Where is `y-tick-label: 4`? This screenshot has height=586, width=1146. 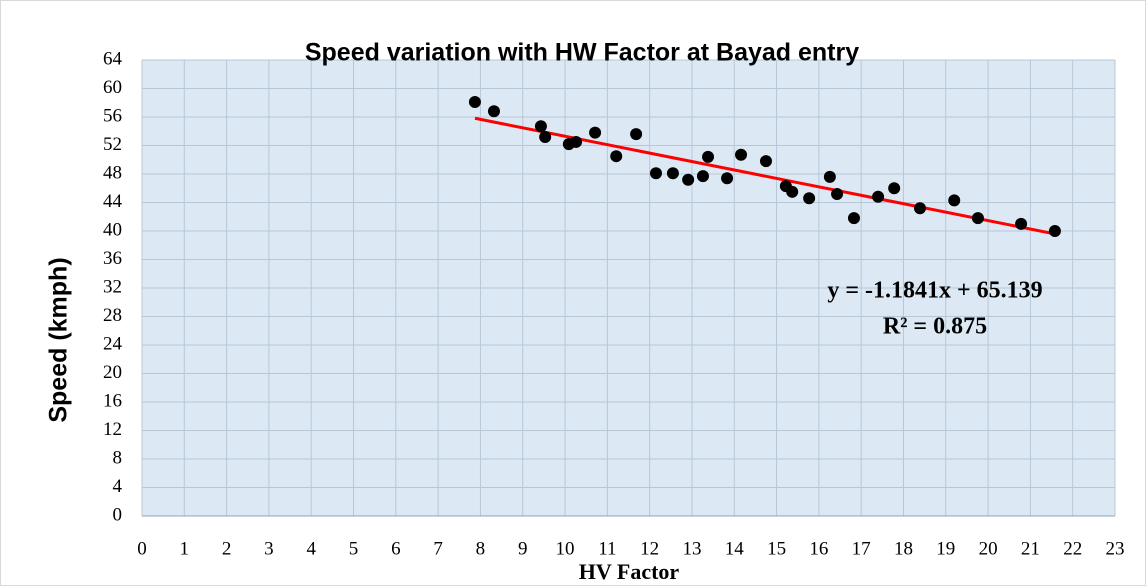 y-tick-label: 4 is located at coordinates (118, 486).